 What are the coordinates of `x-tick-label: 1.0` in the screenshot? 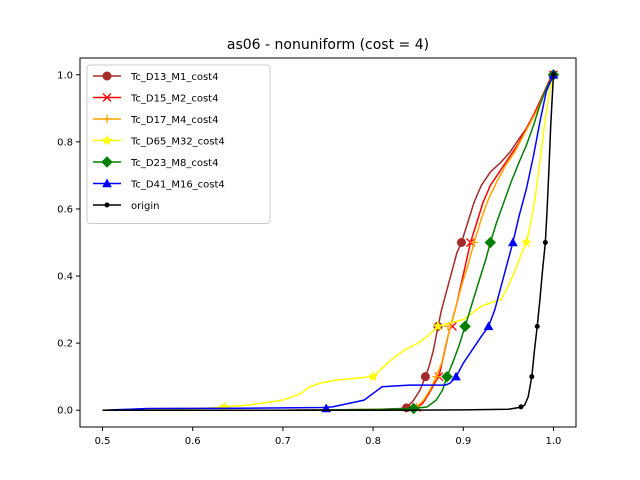 It's located at (554, 441).